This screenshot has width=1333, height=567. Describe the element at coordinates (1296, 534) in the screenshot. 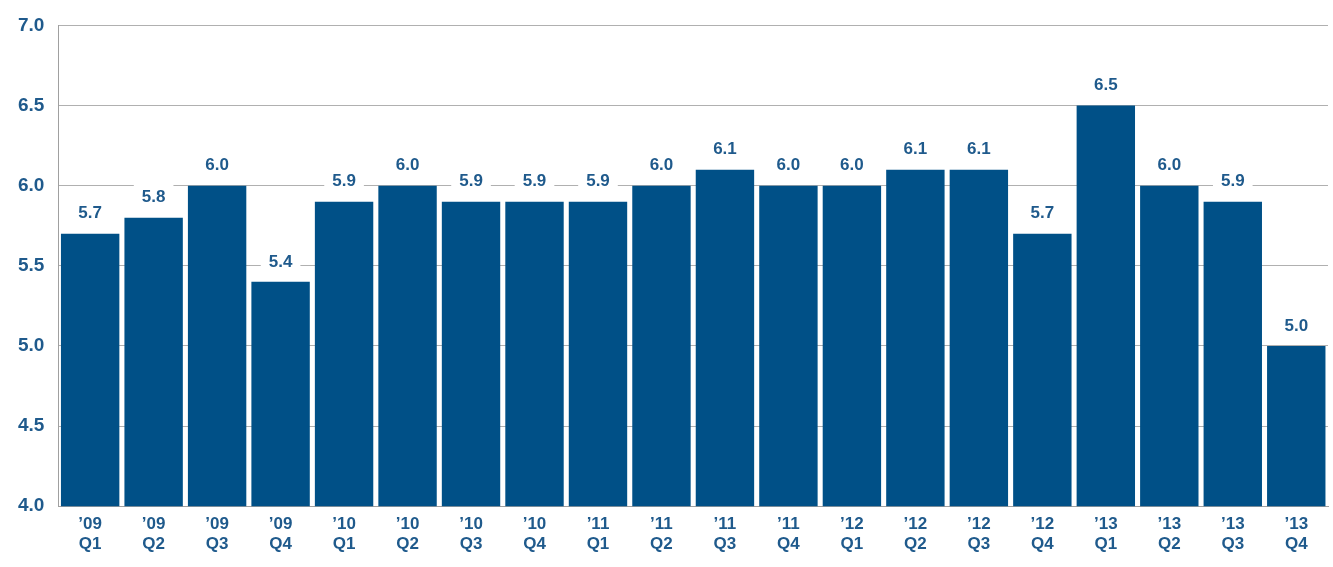

I see `x-tick-label: ’13 Q4` at that location.